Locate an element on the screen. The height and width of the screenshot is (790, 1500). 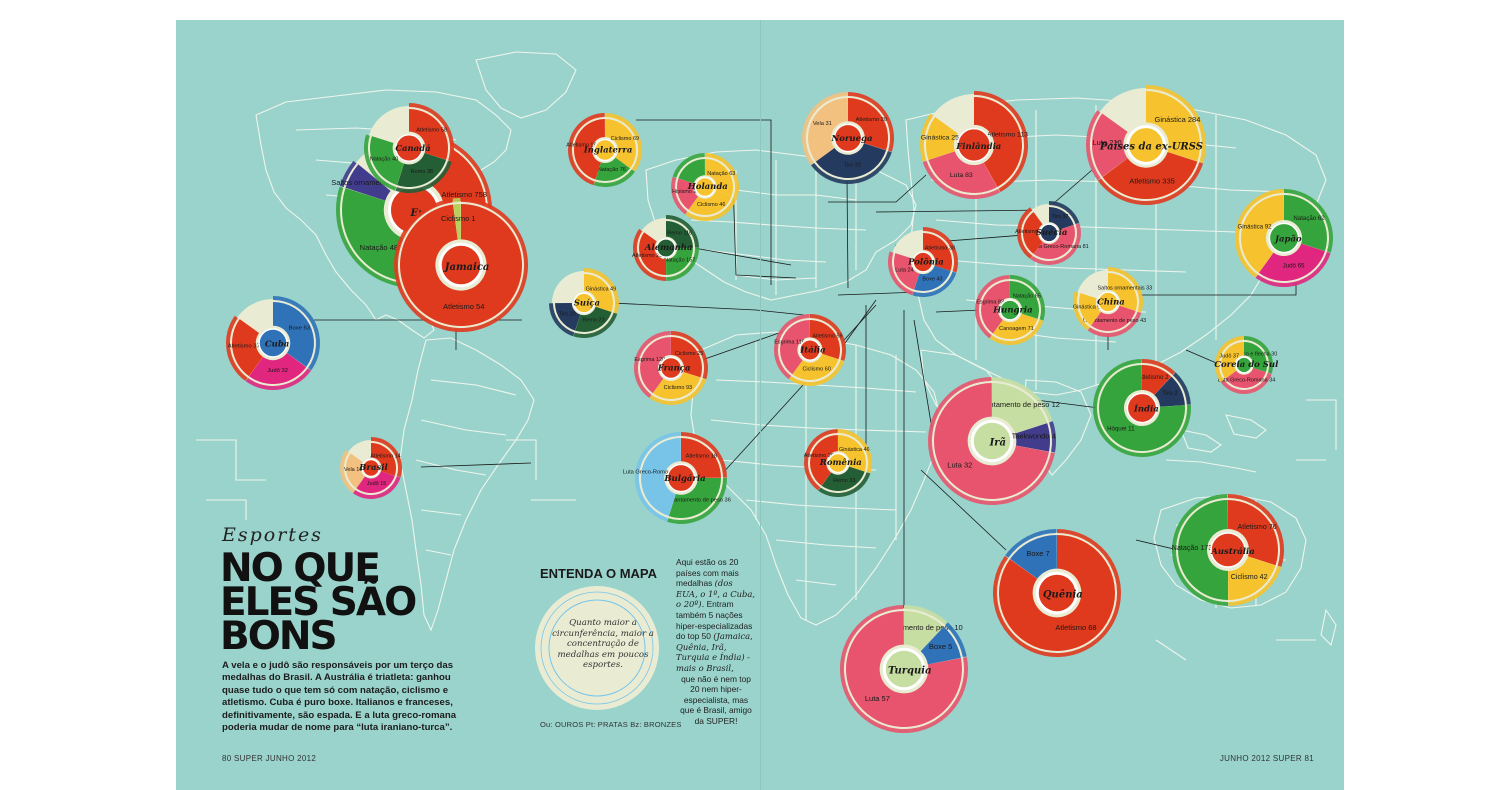
leader-suica is located at coordinates (708, 309).